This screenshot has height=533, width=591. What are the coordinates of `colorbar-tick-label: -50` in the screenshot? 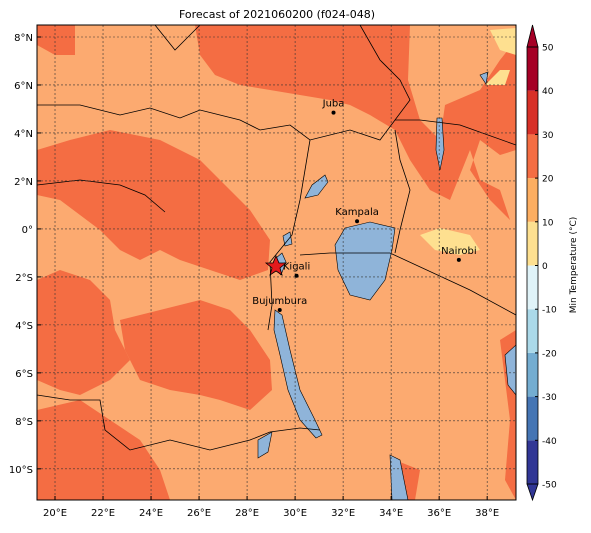 It's located at (549, 486).